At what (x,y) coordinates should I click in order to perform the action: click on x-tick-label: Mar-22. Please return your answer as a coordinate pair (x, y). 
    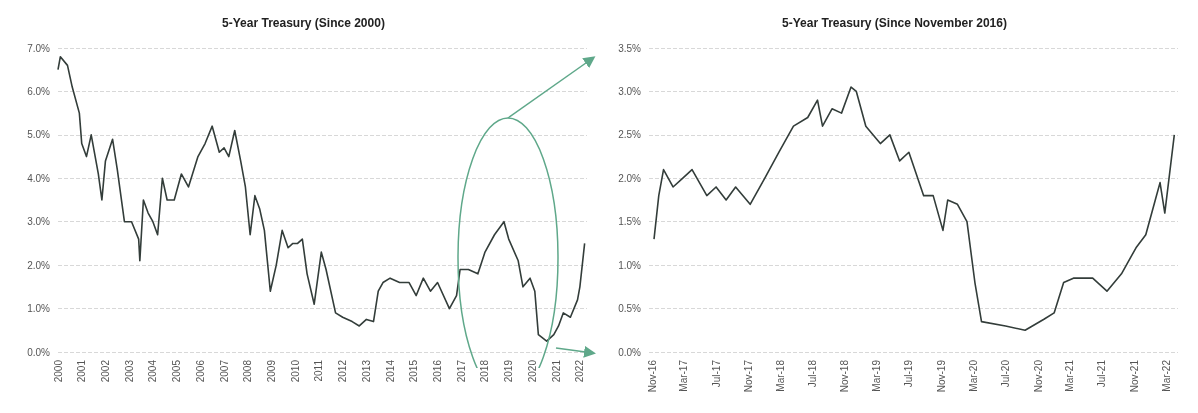
    Looking at the image, I should click on (1166, 375).